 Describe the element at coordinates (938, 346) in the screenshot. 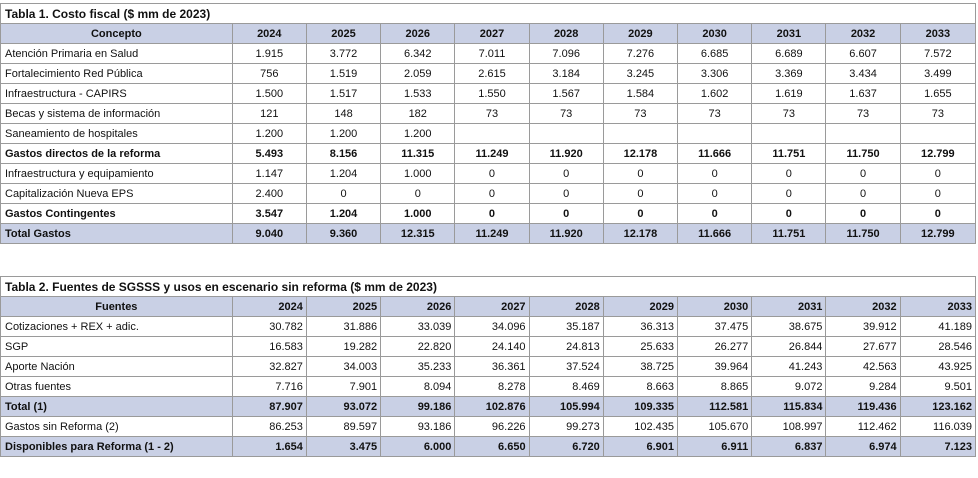

I see `value-cell: 28.546` at that location.